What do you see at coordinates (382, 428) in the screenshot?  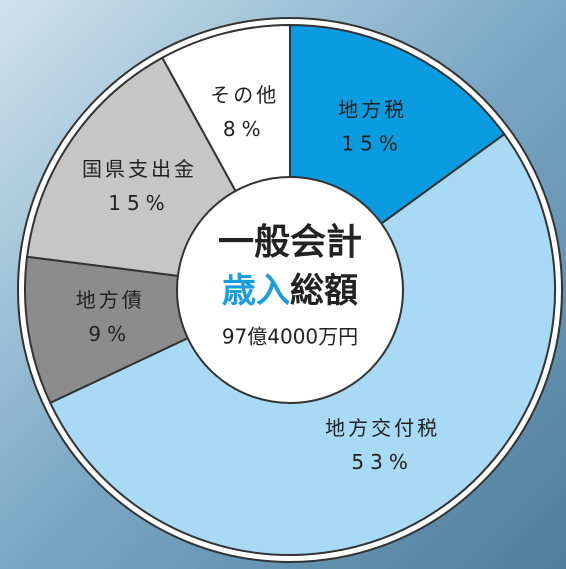 I see `category-label: 地方交付税` at bounding box center [382, 428].